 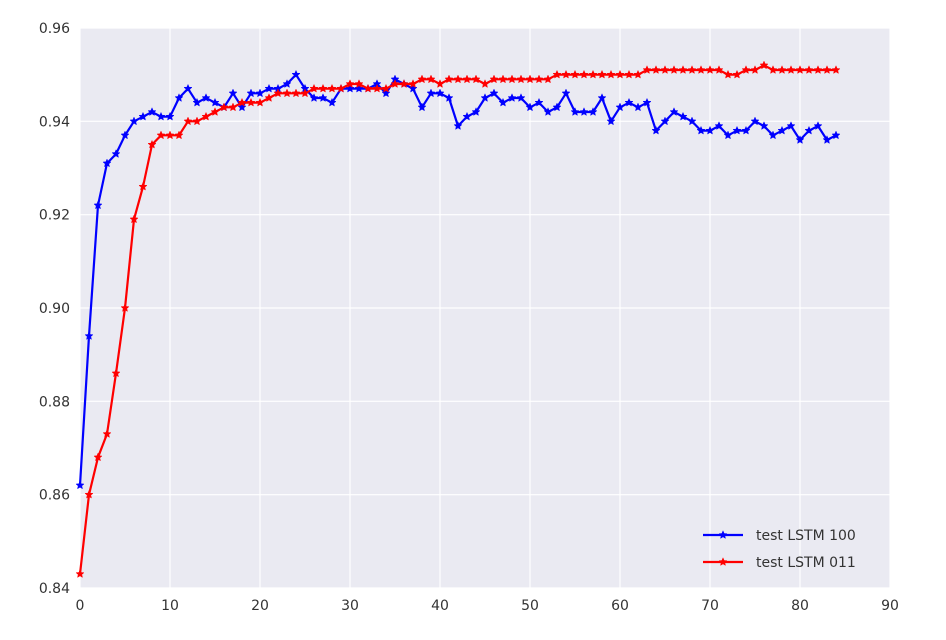 I want to click on y-tick-label: 0.92, so click(x=54, y=216).